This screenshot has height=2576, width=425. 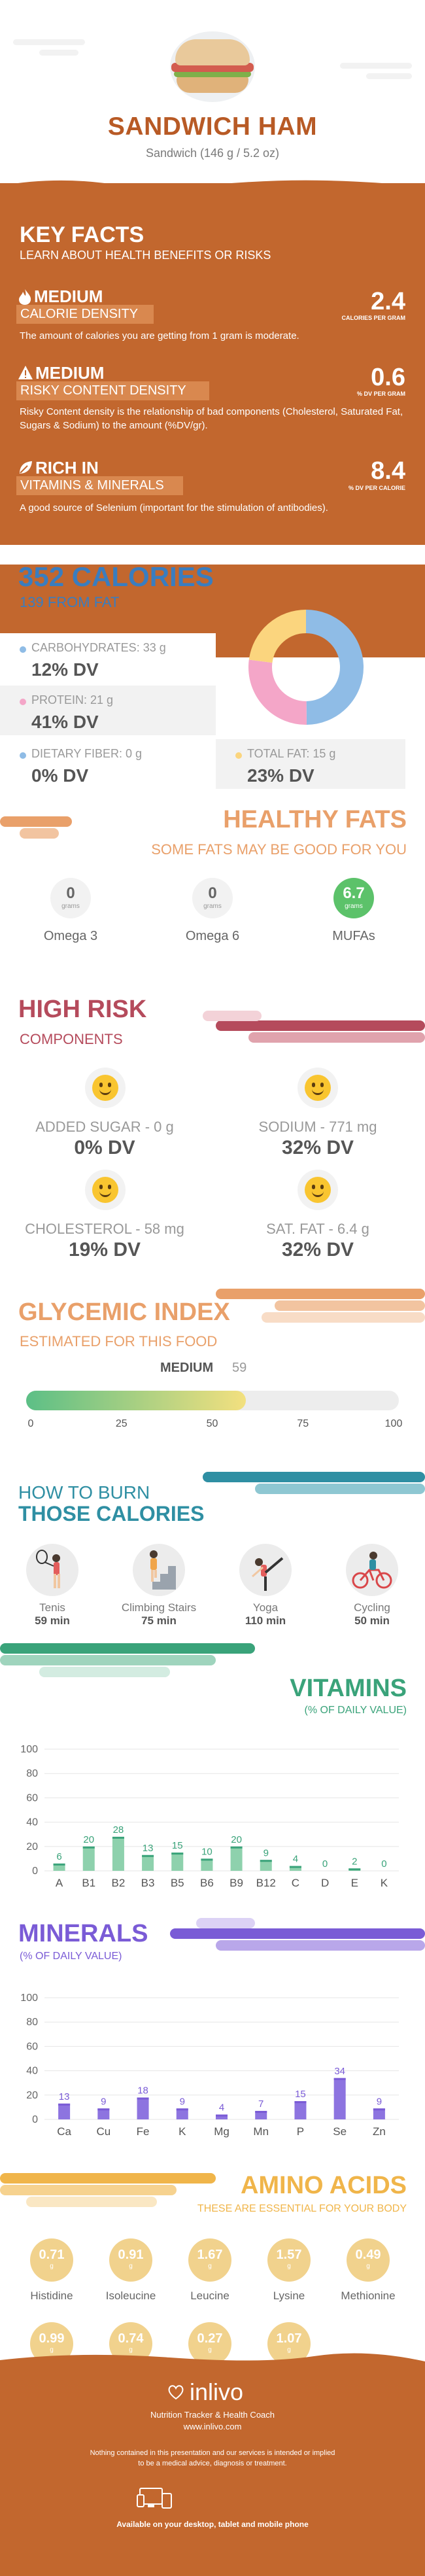 I want to click on vitamins-minerals-label: VITAMINS & MINERALS, so click(x=99, y=485).